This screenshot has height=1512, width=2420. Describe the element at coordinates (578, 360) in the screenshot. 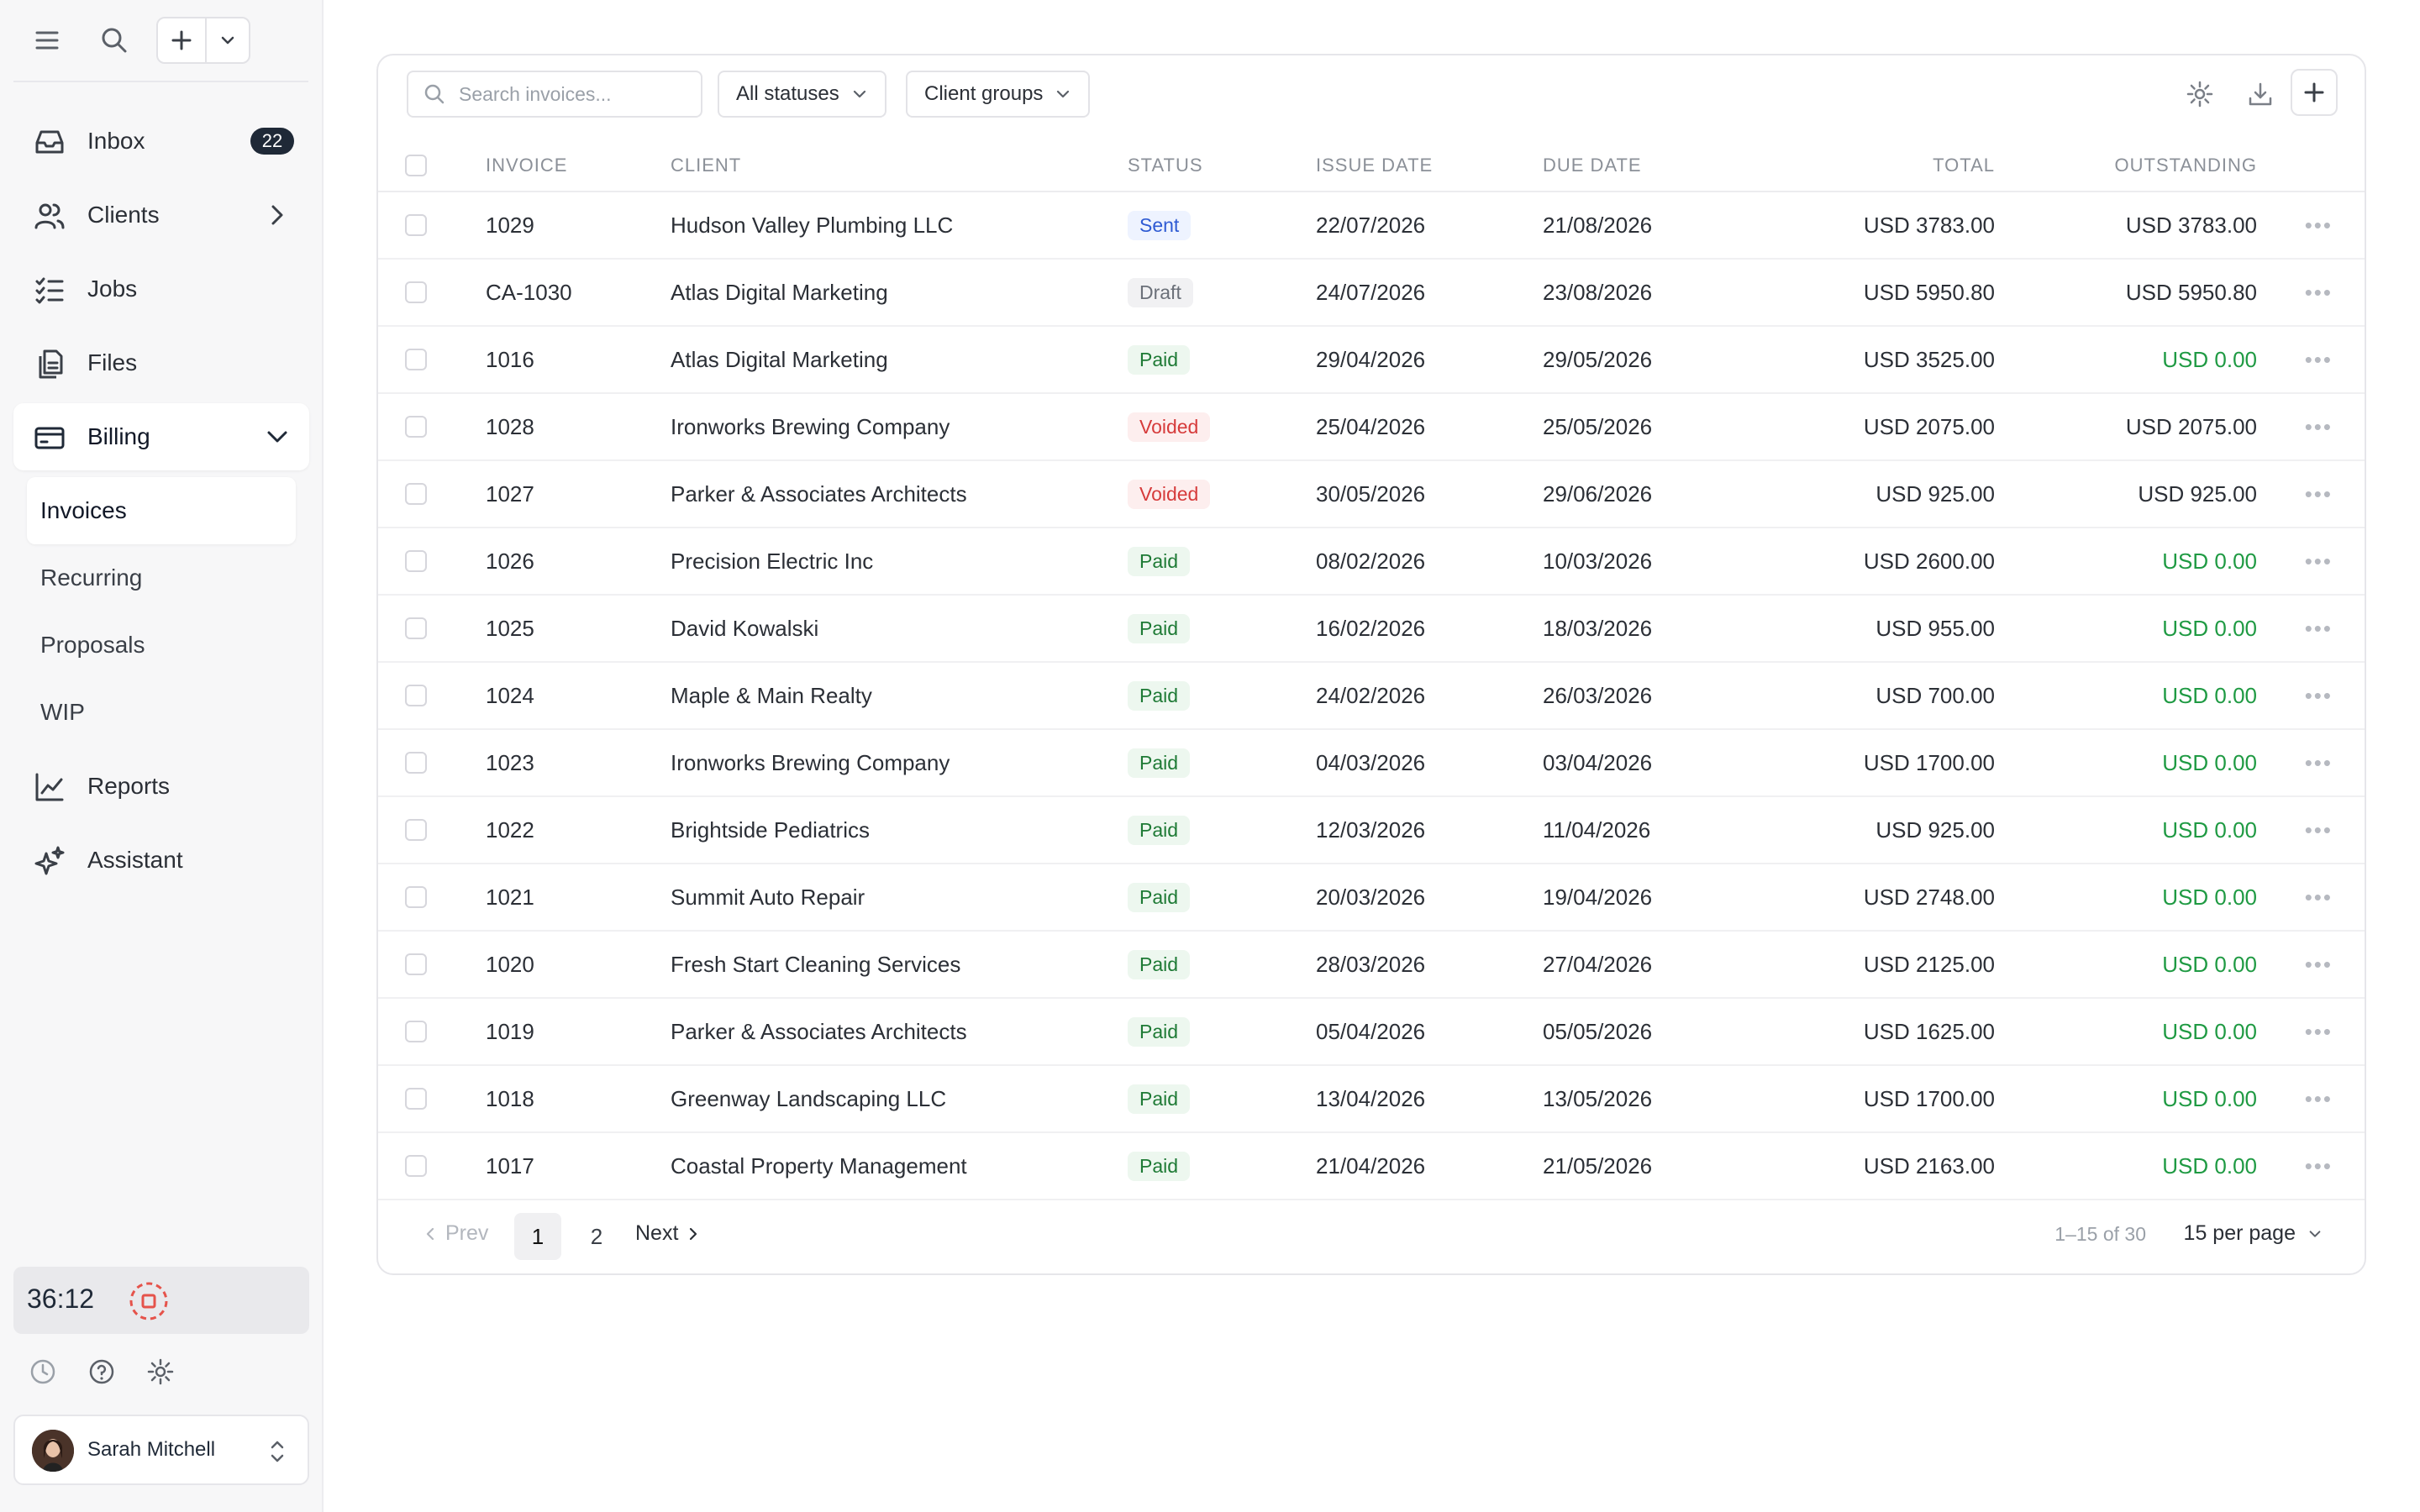

I see `invoice-number: 1016` at that location.